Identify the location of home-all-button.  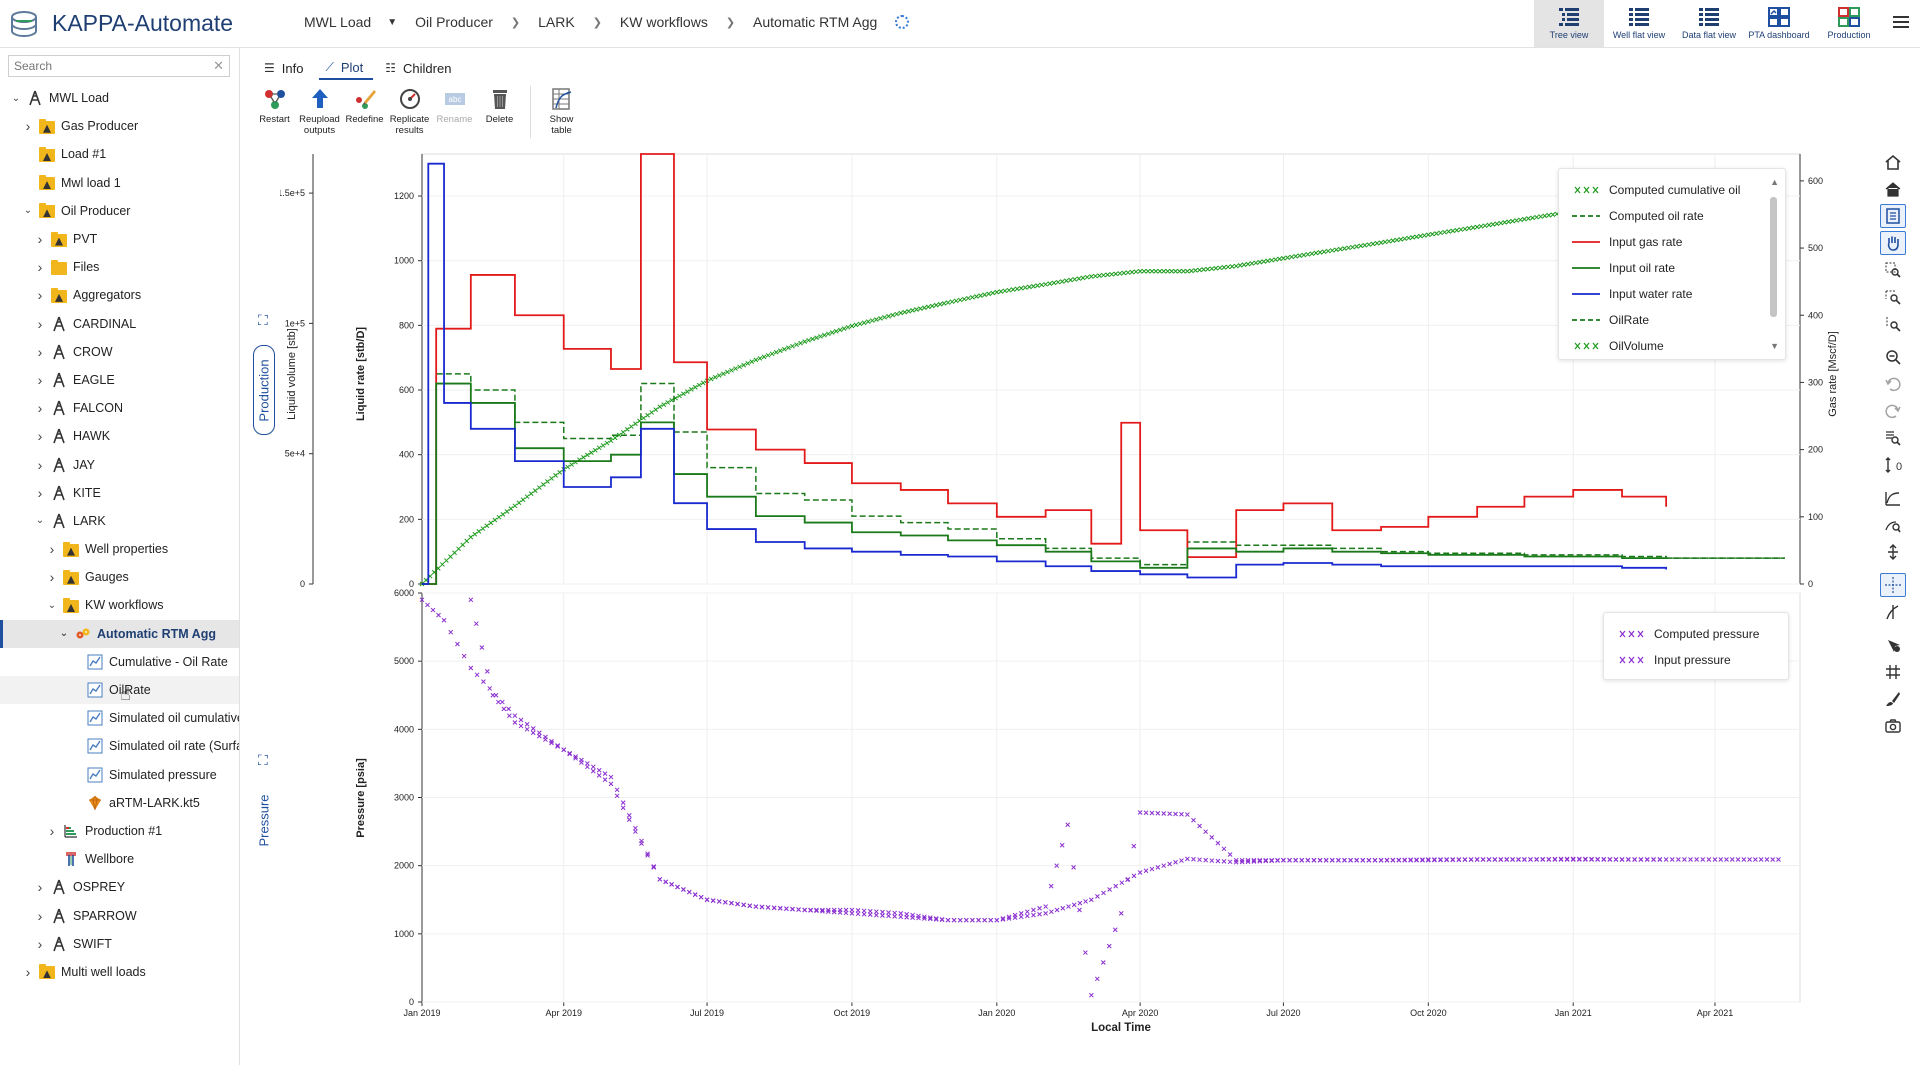
(1893, 189).